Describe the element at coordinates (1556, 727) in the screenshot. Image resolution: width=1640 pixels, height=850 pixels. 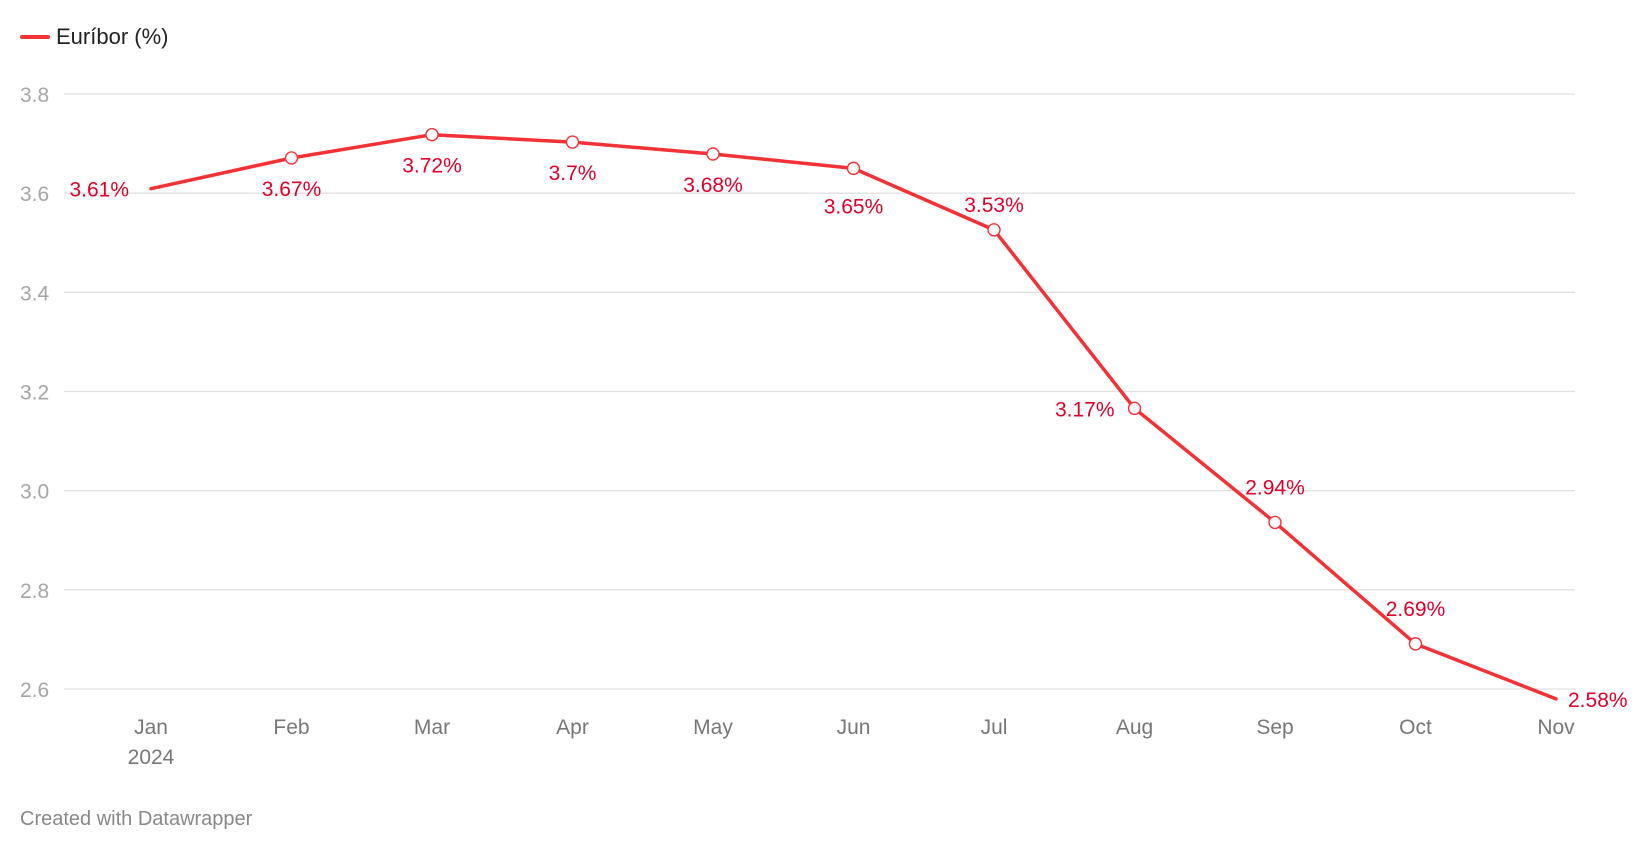
I see `x-tick-label: Nov` at that location.